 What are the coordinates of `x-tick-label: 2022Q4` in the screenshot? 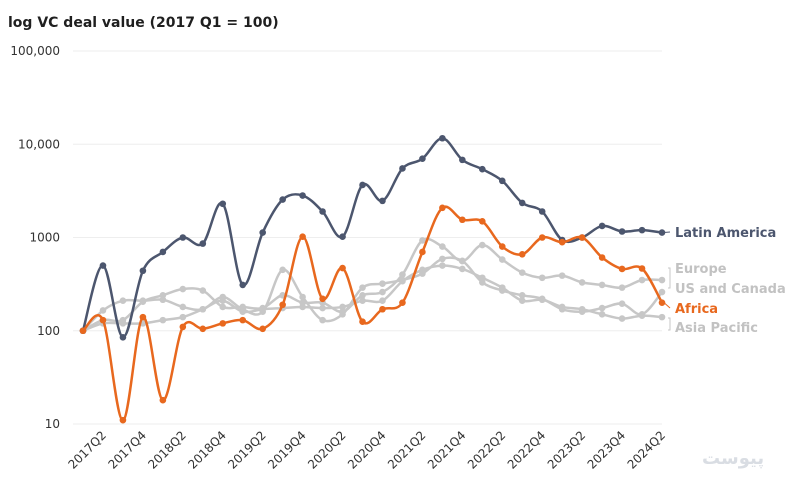 It's located at (527, 450).